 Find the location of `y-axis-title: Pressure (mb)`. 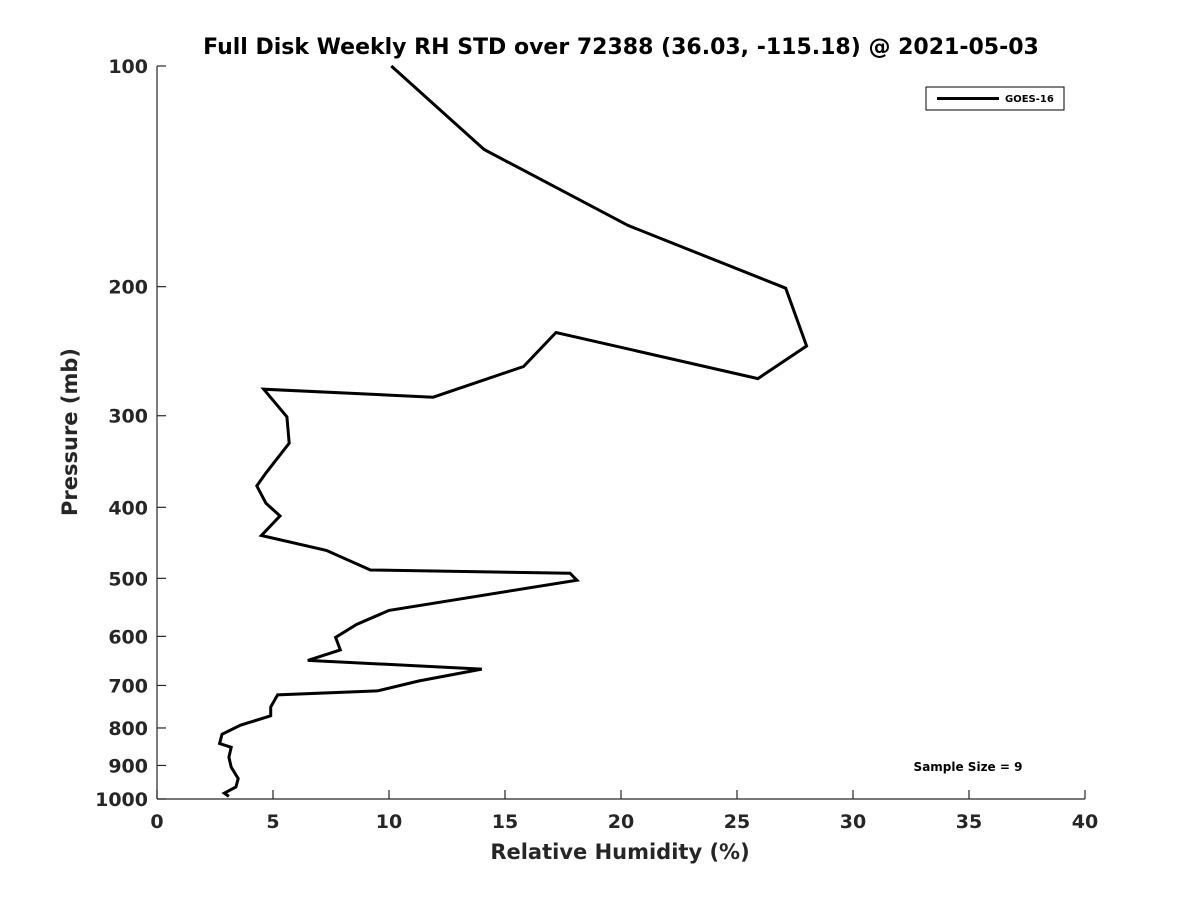

y-axis-title: Pressure (mb) is located at coordinates (70, 432).